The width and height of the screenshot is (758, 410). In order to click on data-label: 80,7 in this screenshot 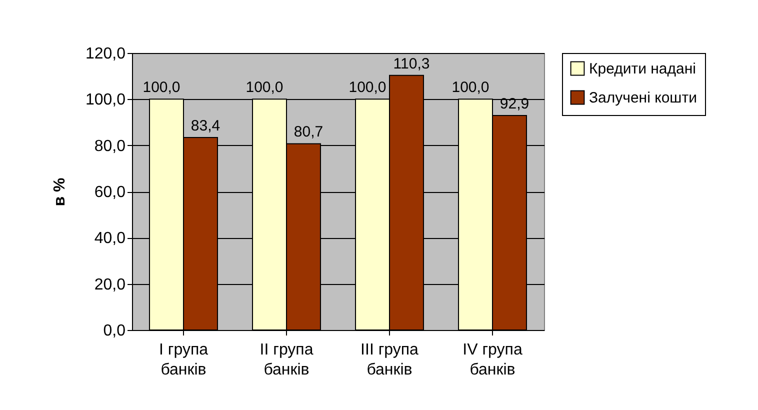, I will do `click(309, 132)`.